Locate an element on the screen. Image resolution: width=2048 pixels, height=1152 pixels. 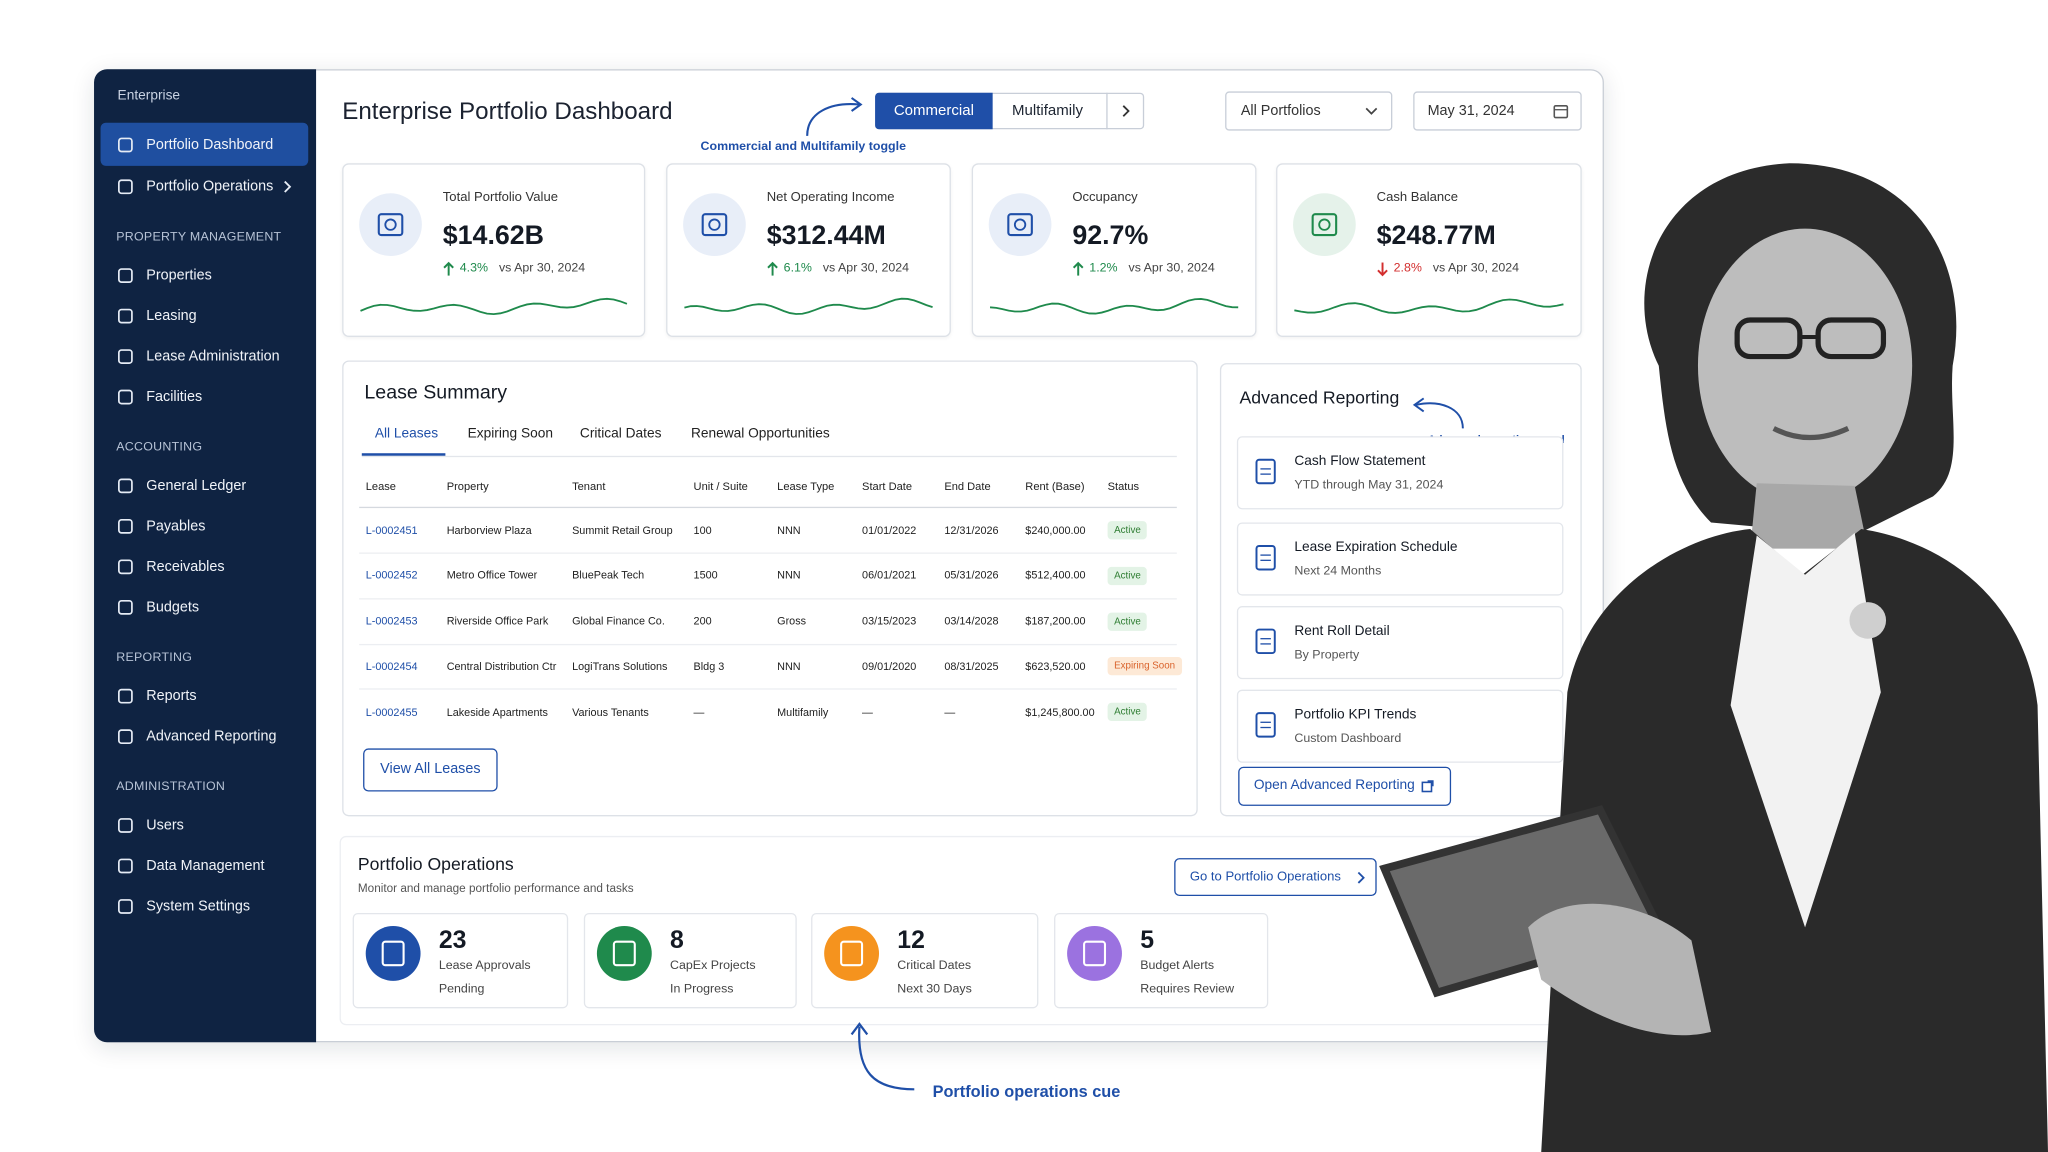
report-title: Cash Flow Statement is located at coordinates (1360, 461).